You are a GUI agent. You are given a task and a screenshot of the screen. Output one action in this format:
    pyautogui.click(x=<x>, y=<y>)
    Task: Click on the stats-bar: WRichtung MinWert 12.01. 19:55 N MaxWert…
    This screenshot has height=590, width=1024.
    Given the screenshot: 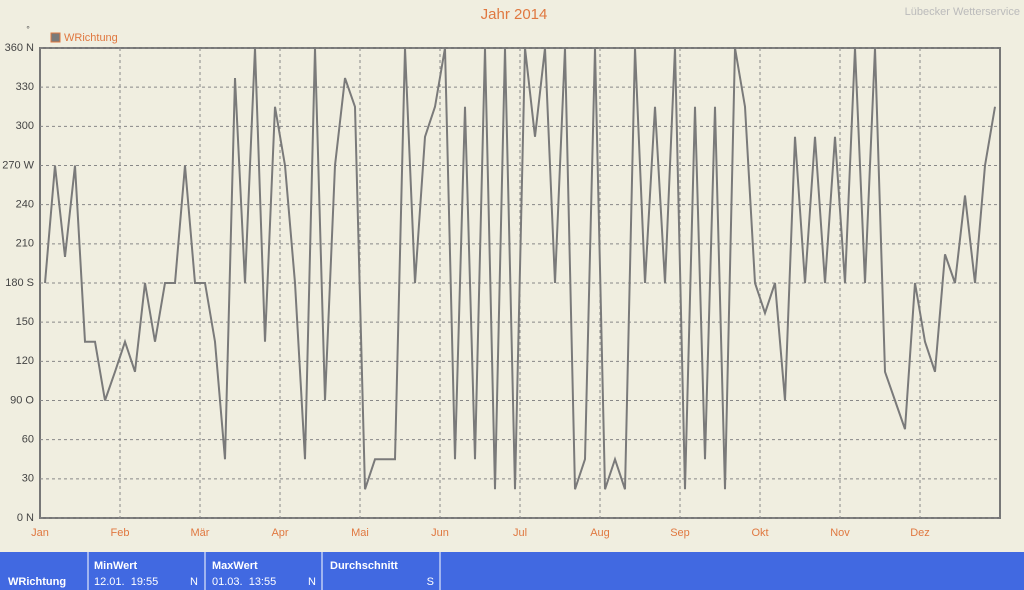 What is the action you would take?
    pyautogui.click(x=512, y=571)
    